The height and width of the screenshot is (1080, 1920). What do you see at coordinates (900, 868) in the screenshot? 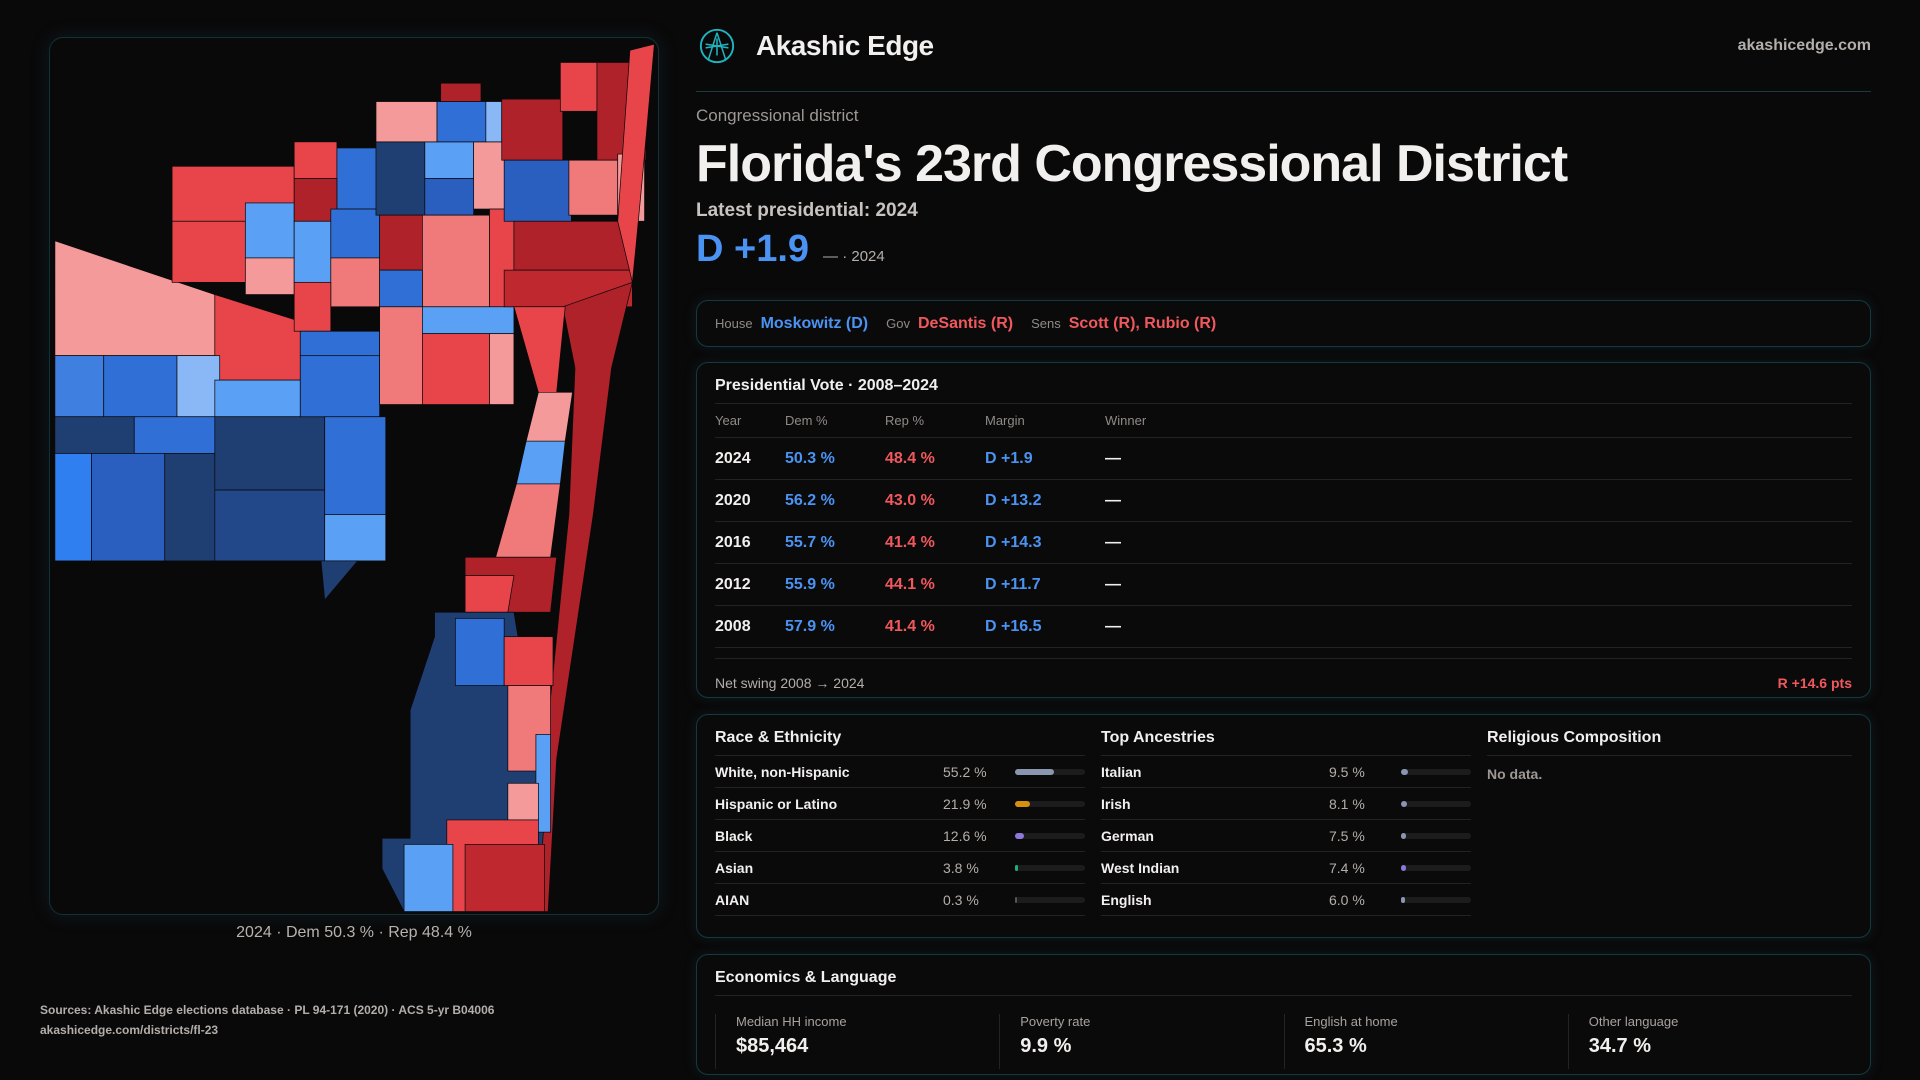
I see `list-item: Asian 3.8 %` at bounding box center [900, 868].